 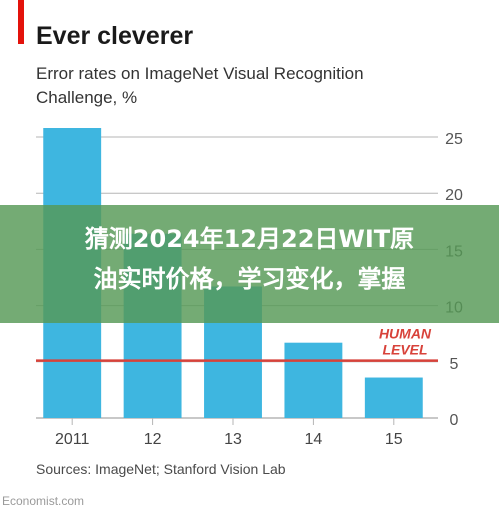 What do you see at coordinates (405, 334) in the screenshot?
I see `human-level-label-line-1: HUMAN` at bounding box center [405, 334].